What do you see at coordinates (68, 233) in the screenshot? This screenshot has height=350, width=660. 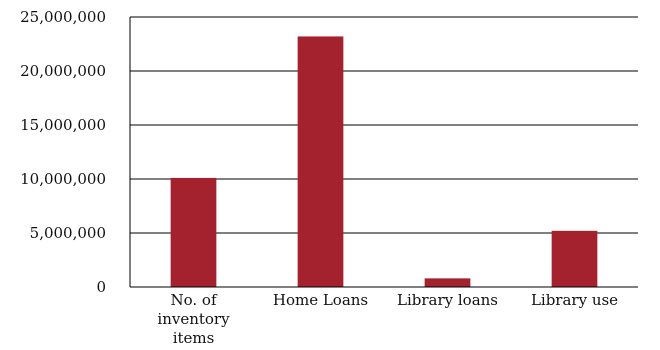 I see `y-tick-label: 5,000,000` at bounding box center [68, 233].